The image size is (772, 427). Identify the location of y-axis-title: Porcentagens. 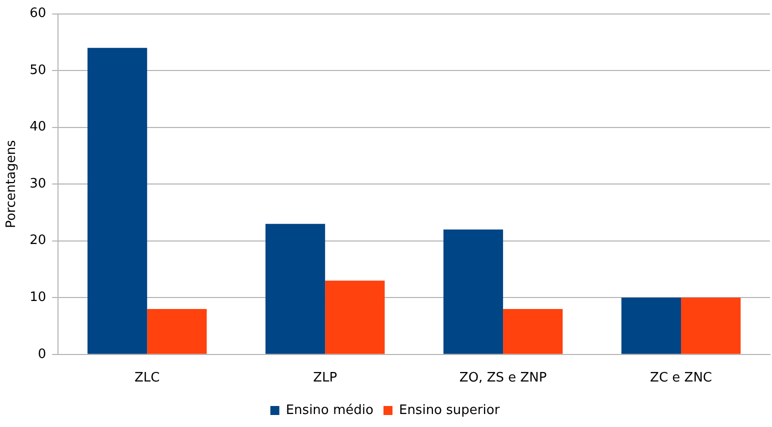
(12, 184).